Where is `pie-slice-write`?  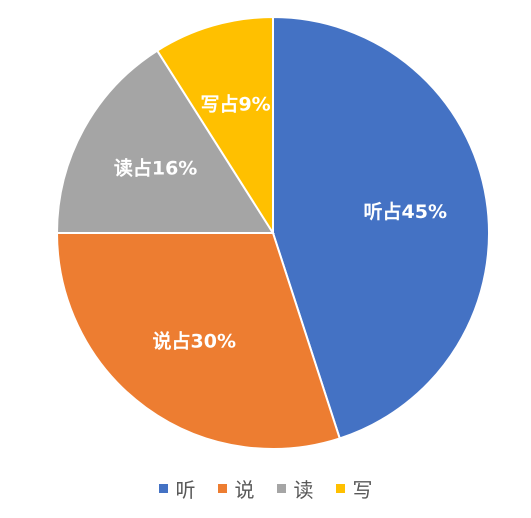
pie-slice-write is located at coordinates (214, 126).